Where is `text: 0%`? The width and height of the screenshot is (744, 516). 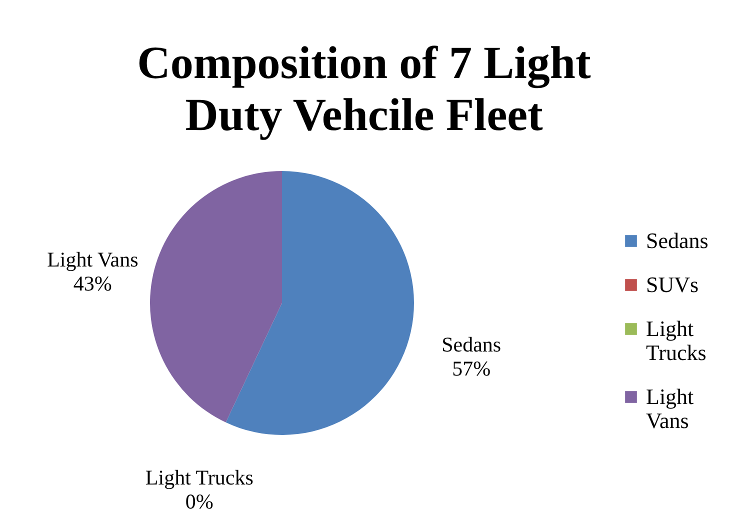
text: 0% is located at coordinates (199, 502).